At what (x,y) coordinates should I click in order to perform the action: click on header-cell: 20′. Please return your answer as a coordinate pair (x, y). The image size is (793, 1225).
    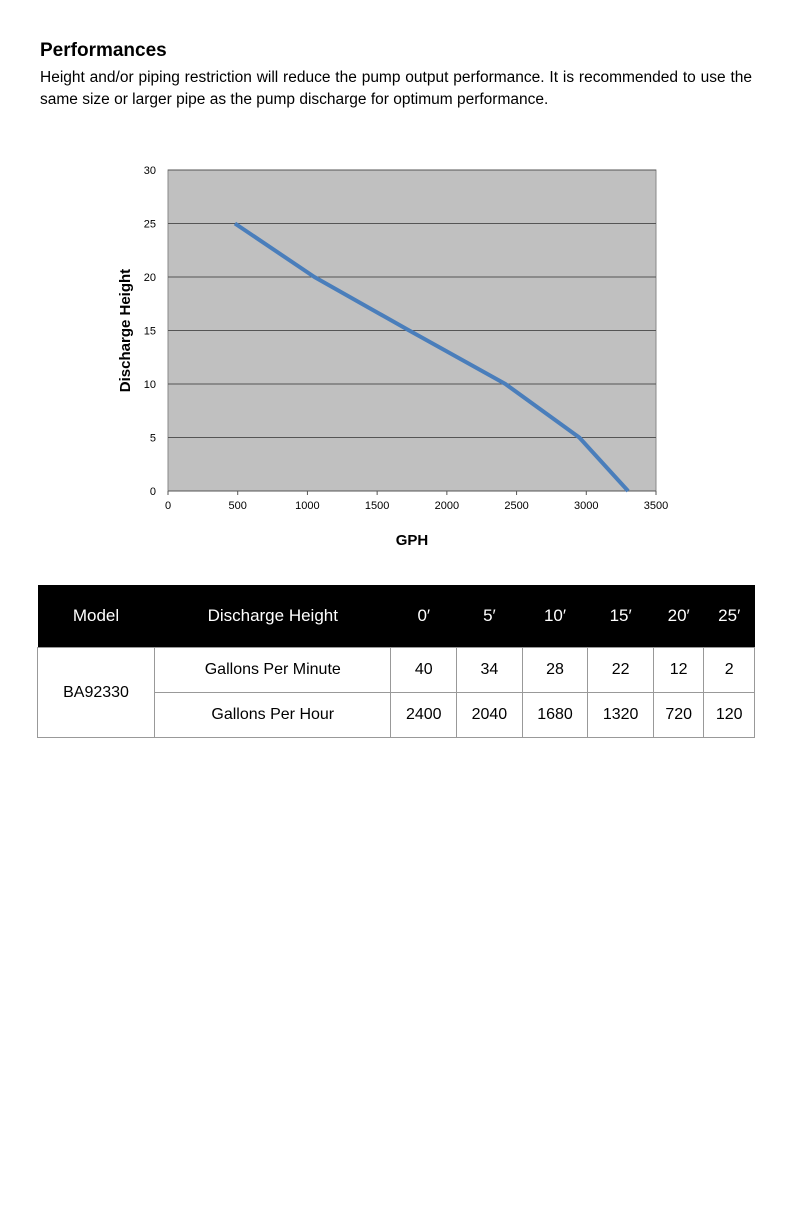
    Looking at the image, I should click on (678, 616).